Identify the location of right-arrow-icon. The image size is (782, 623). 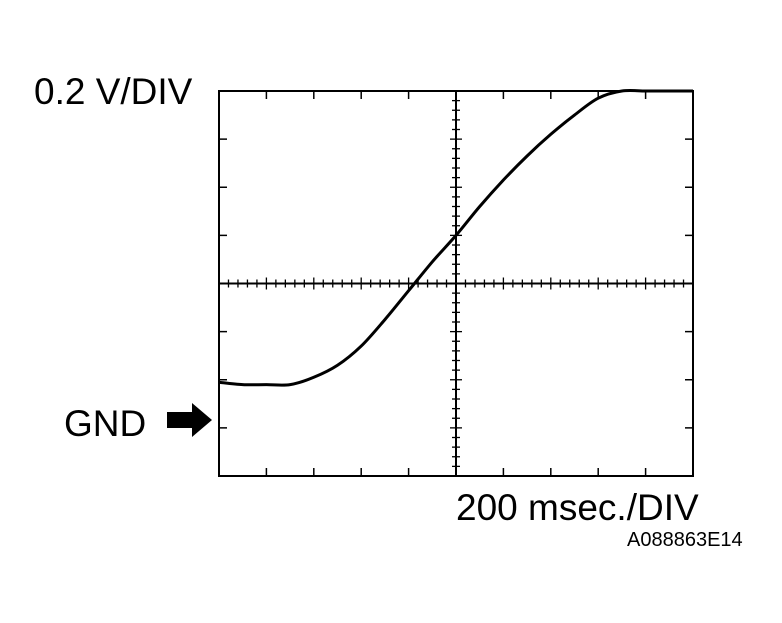
(189, 420).